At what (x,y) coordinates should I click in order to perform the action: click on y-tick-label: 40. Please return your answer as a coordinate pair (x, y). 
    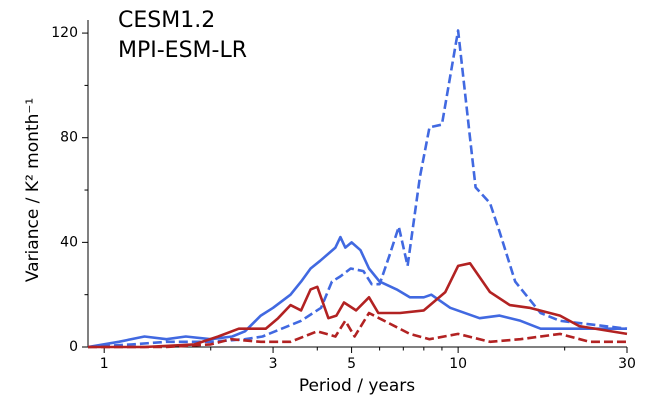
    Looking at the image, I should click on (69, 242).